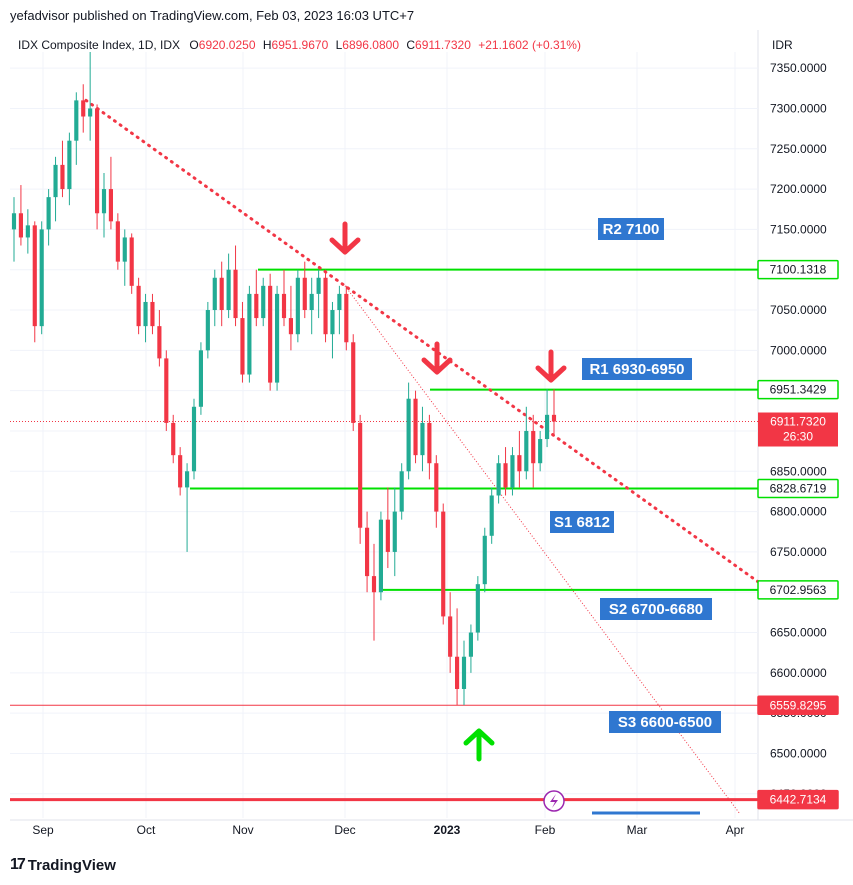 The image size is (853, 885). What do you see at coordinates (447, 830) in the screenshot?
I see `time-tick-label: 2023` at bounding box center [447, 830].